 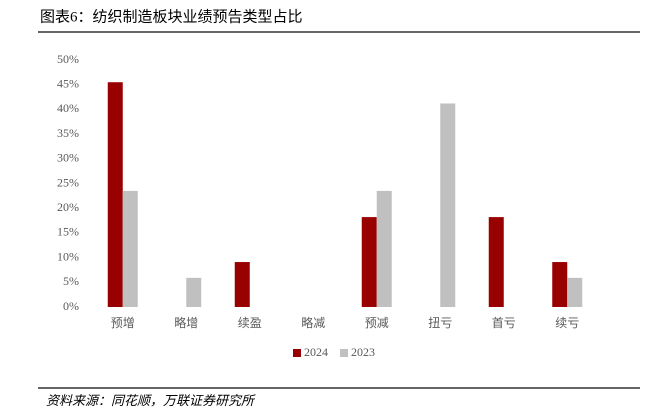 I want to click on y-tick-label: 35%, so click(x=68, y=133).